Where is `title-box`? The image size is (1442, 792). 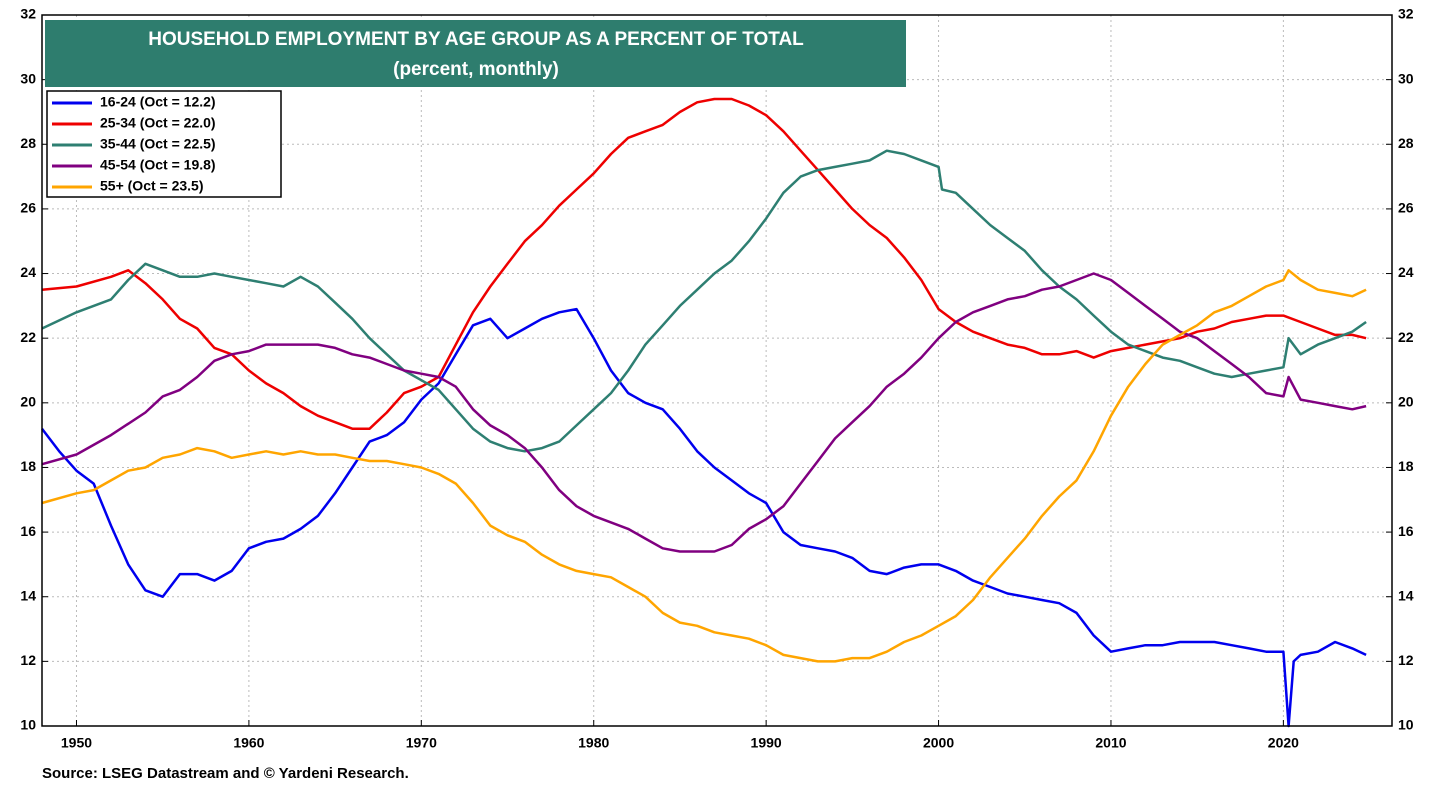 title-box is located at coordinates (475, 53).